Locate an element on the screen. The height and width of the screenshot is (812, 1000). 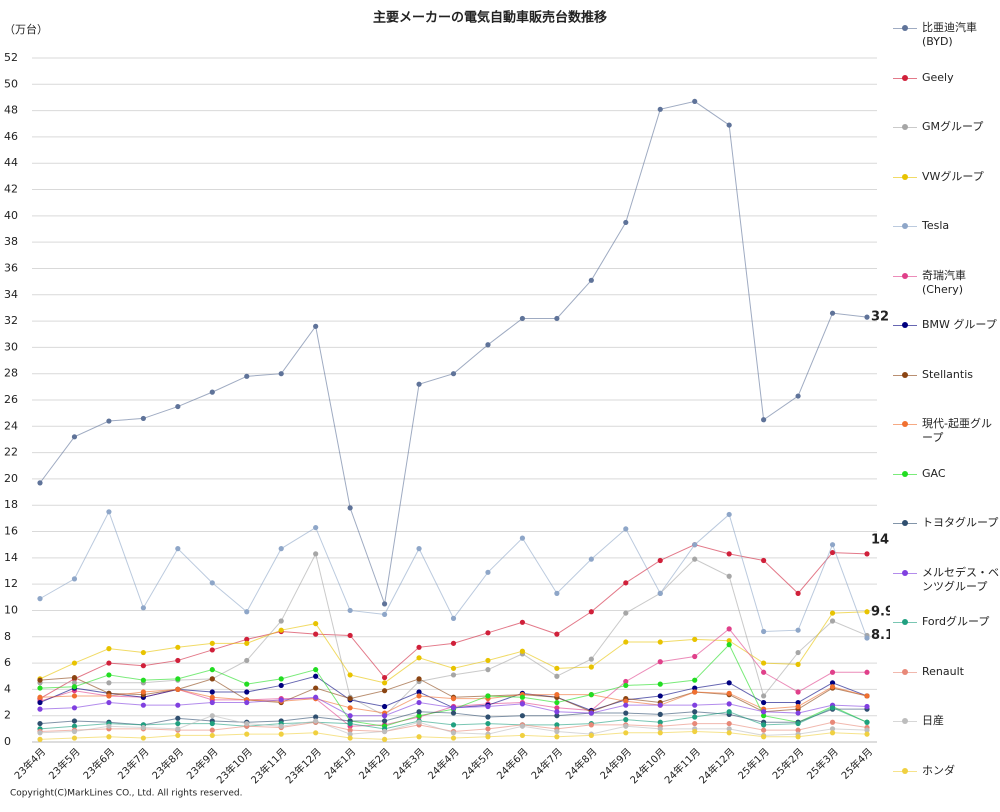
y-tick-label: 20 is located at coordinates (11, 478).